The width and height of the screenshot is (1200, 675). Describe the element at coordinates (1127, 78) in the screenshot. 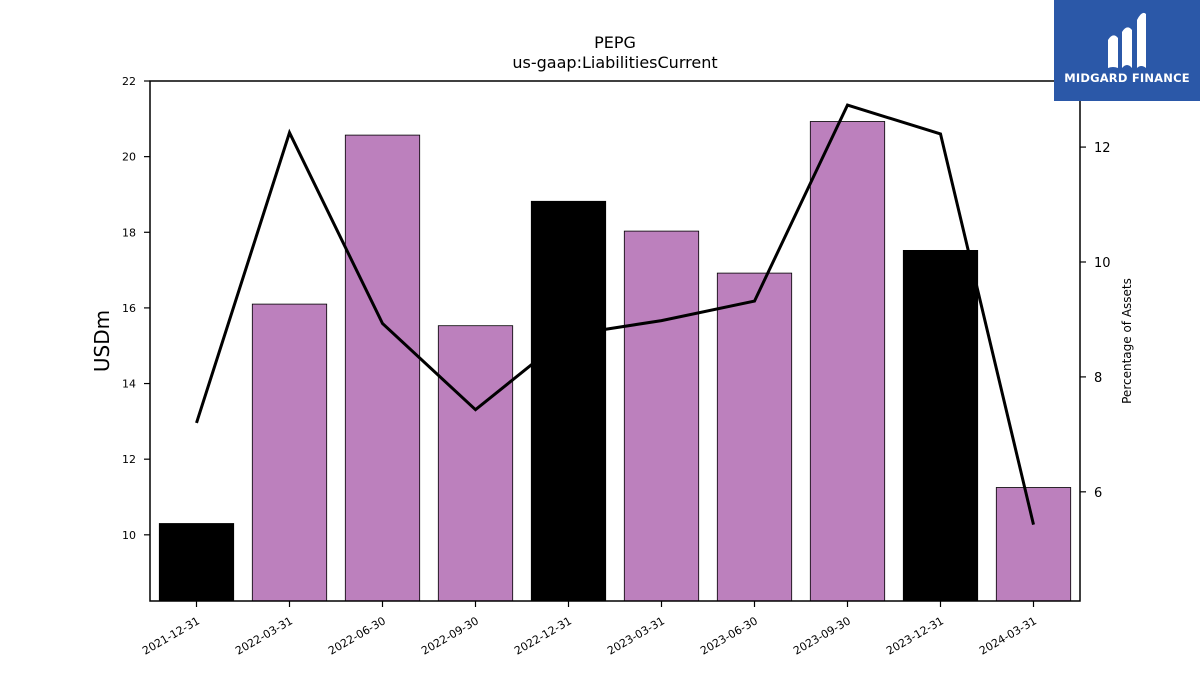

I see `brand-name: MIDGARD FINANCE` at that location.